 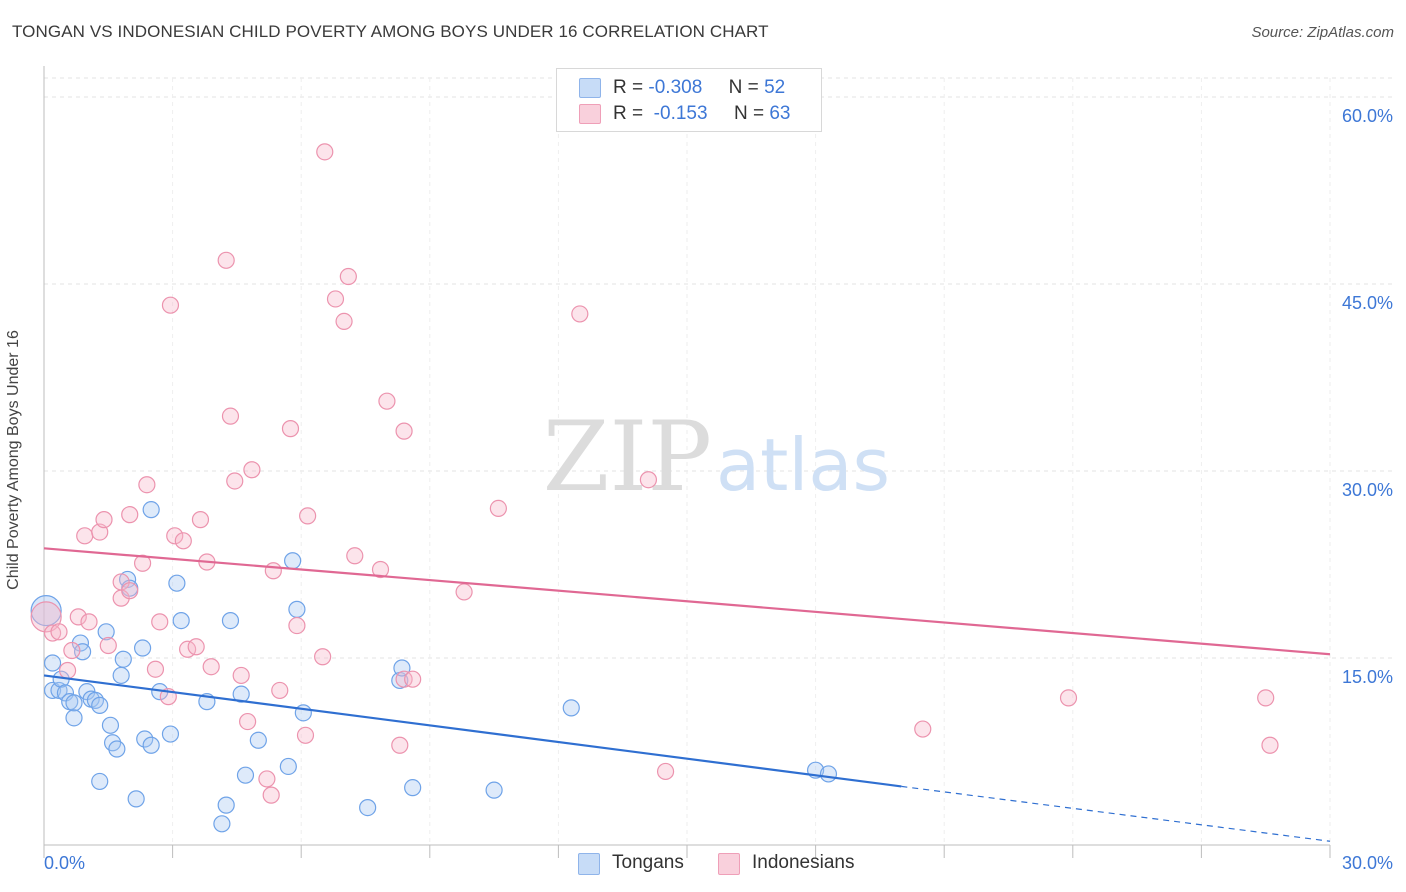 I want to click on watermark-zip: ZIP, so click(x=627, y=457).